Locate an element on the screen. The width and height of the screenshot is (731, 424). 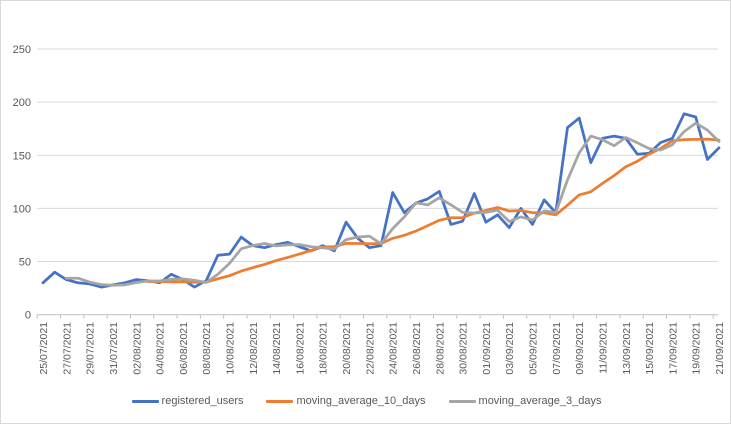
legend-label: moving_average_3_days is located at coordinates (540, 401).